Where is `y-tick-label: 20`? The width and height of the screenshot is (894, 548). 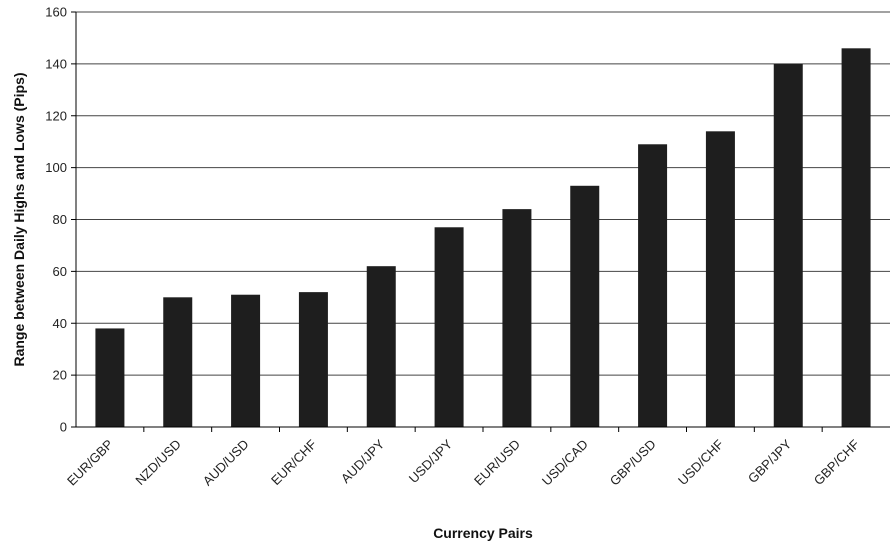
y-tick-label: 20 is located at coordinates (60, 375).